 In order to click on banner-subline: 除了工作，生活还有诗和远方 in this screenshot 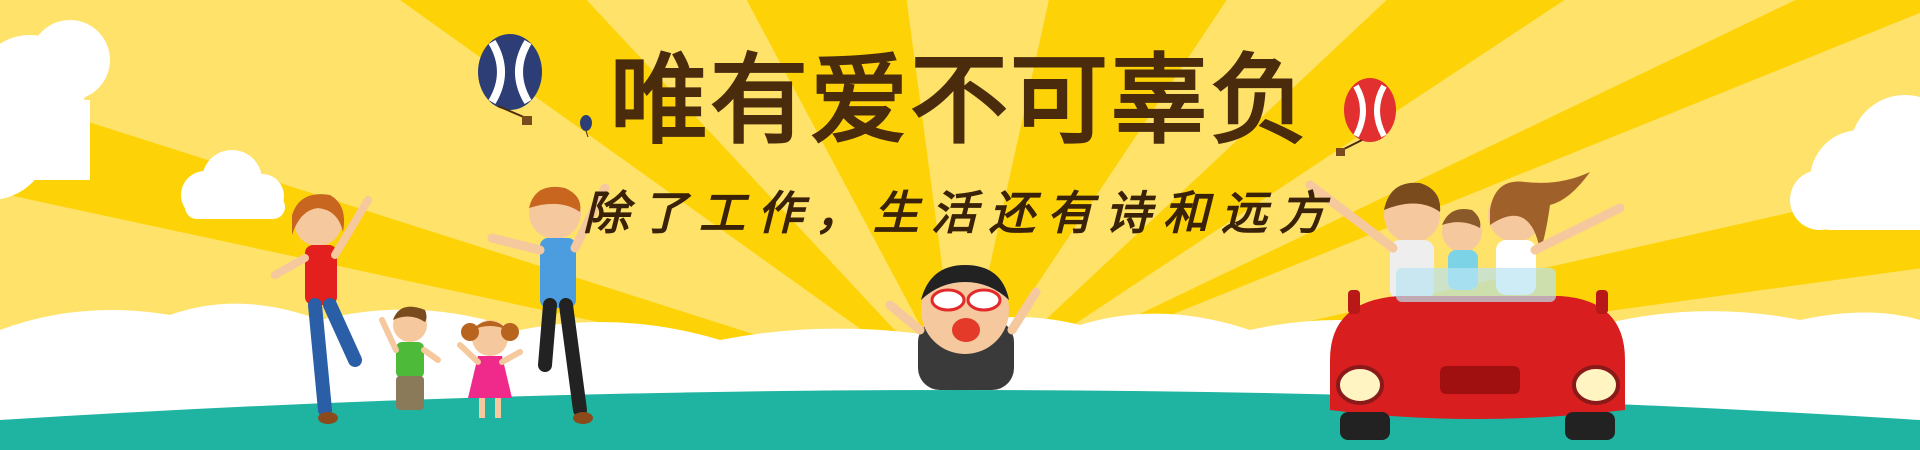, I will do `click(960, 213)`.